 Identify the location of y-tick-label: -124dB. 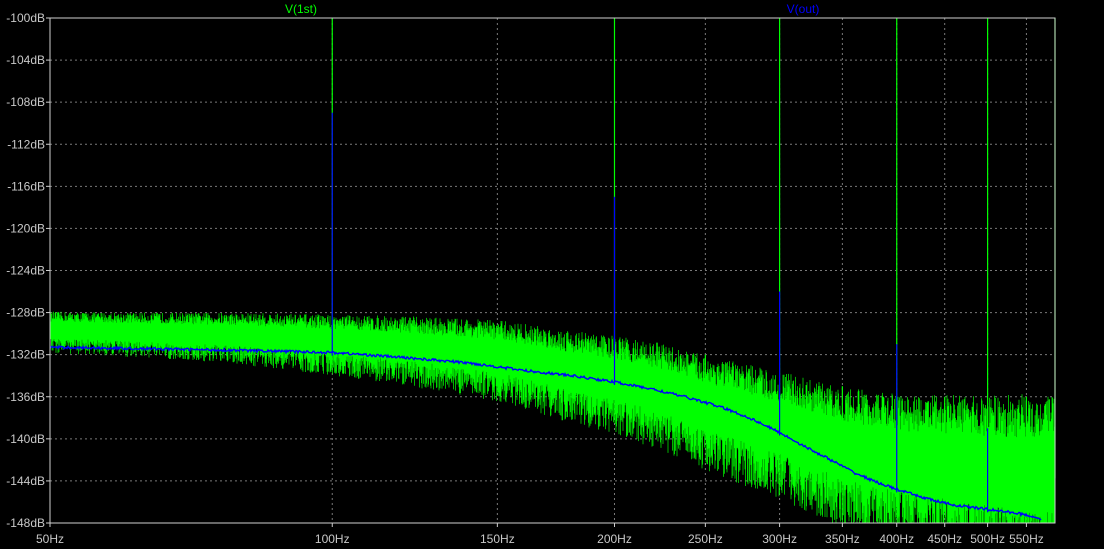
(25, 271).